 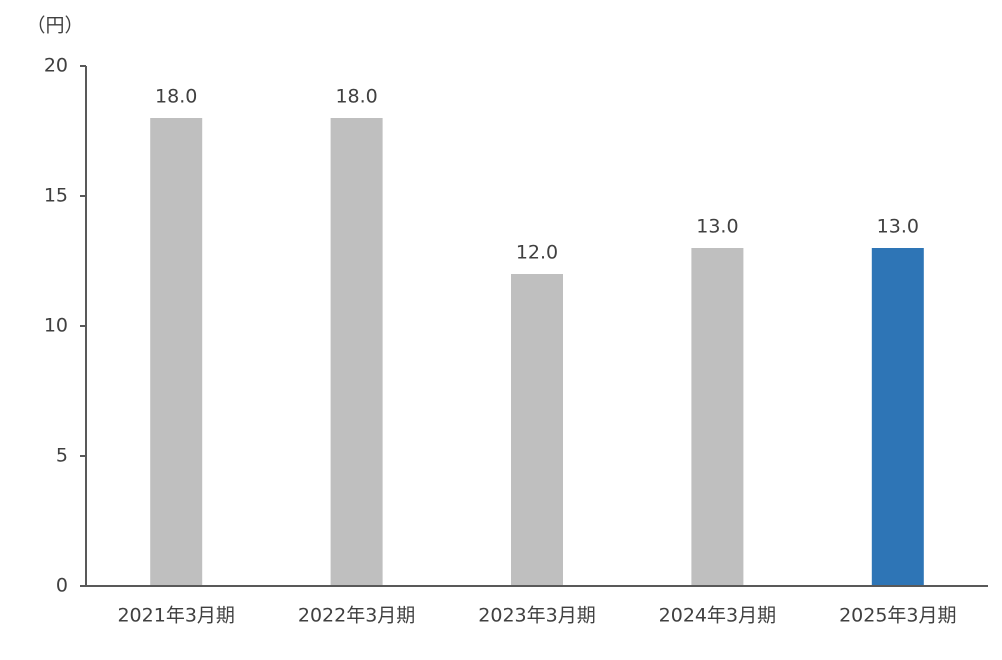 I want to click on data-label: 12.0, so click(x=537, y=253).